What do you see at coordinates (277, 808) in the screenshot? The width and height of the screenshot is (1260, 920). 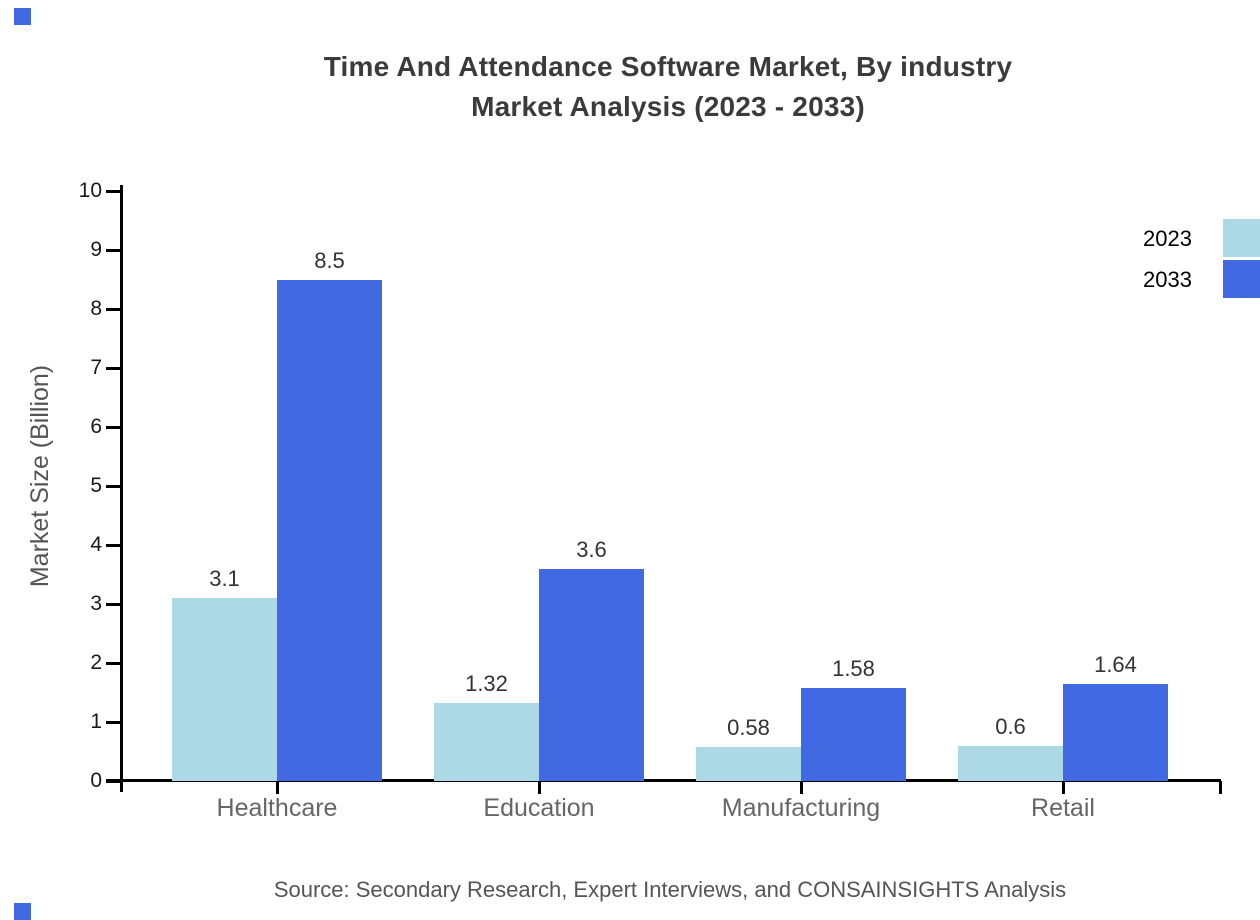 I see `category-label-healthcare: Healthcare` at bounding box center [277, 808].